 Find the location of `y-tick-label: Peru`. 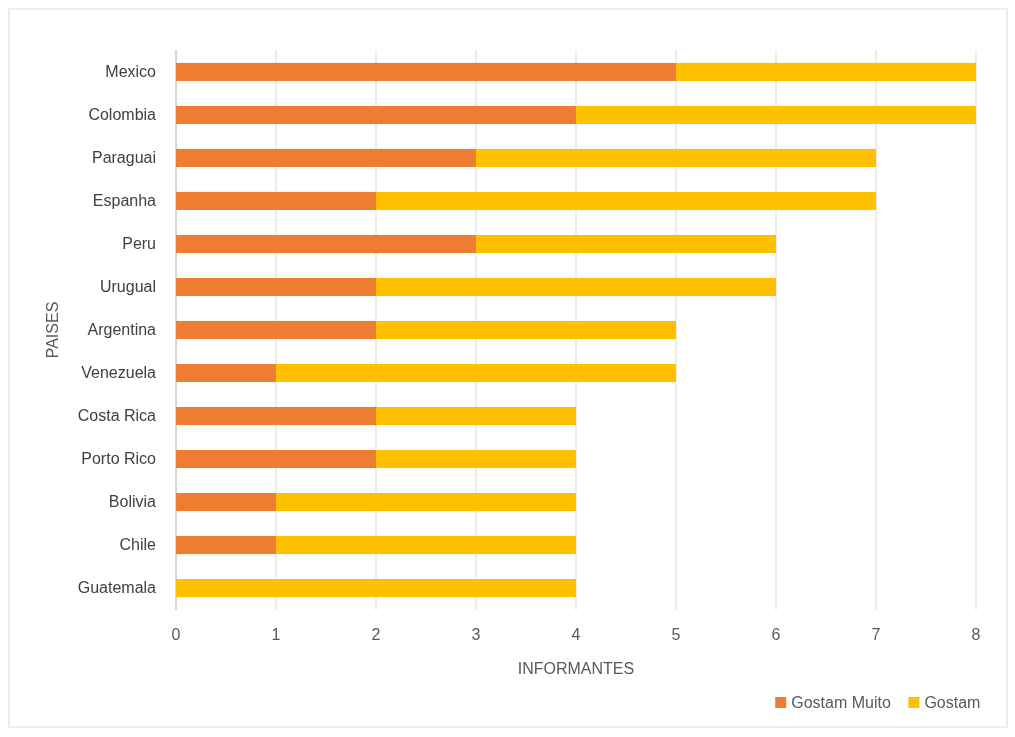

y-tick-label: Peru is located at coordinates (139, 243).